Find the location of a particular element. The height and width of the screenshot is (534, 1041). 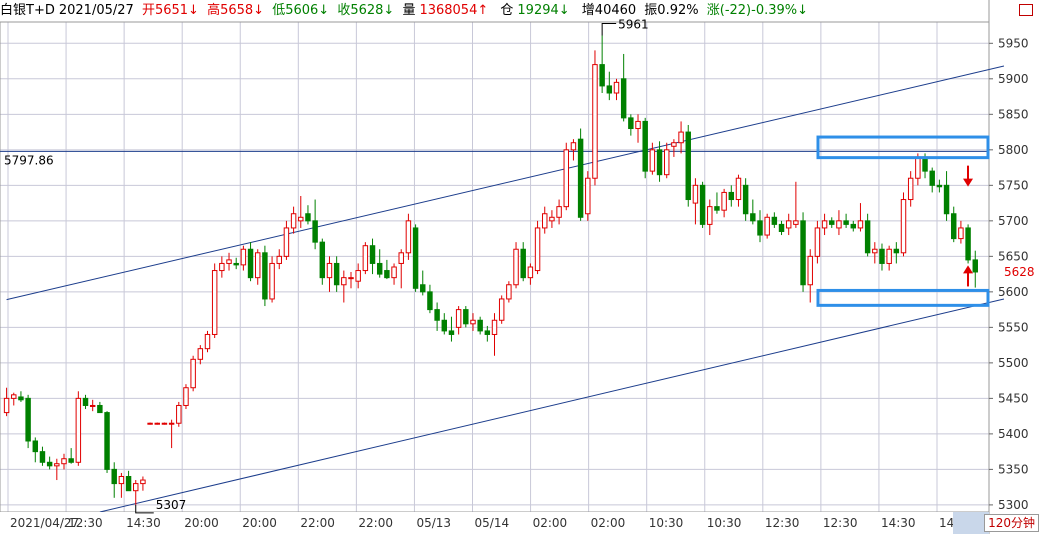

amplitude: 振0.92% is located at coordinates (671, 10).